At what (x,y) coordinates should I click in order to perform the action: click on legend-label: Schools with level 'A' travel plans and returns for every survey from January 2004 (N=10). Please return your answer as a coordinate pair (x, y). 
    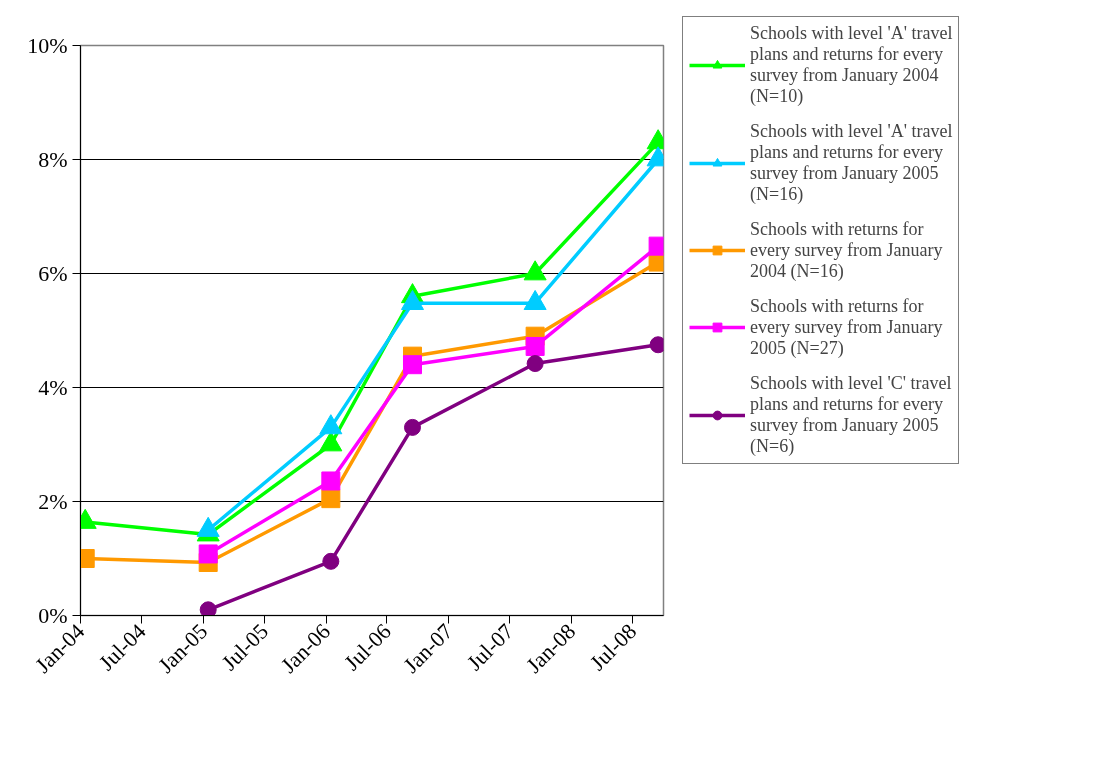
    Looking at the image, I should click on (851, 64).